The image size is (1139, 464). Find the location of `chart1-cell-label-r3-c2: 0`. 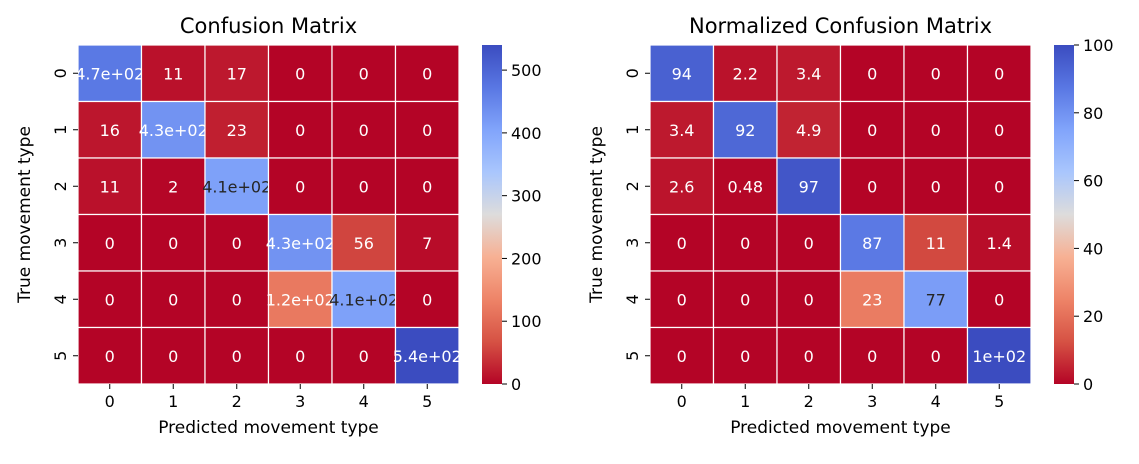

chart1-cell-label-r3-c2: 0 is located at coordinates (237, 243).